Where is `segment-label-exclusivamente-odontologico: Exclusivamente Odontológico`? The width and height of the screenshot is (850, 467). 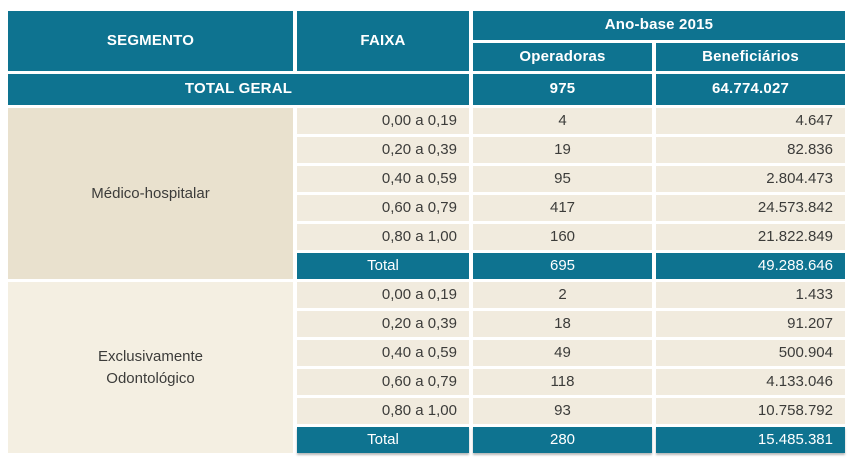
segment-label-exclusivamente-odontologico: Exclusivamente Odontológico is located at coordinates (150, 367).